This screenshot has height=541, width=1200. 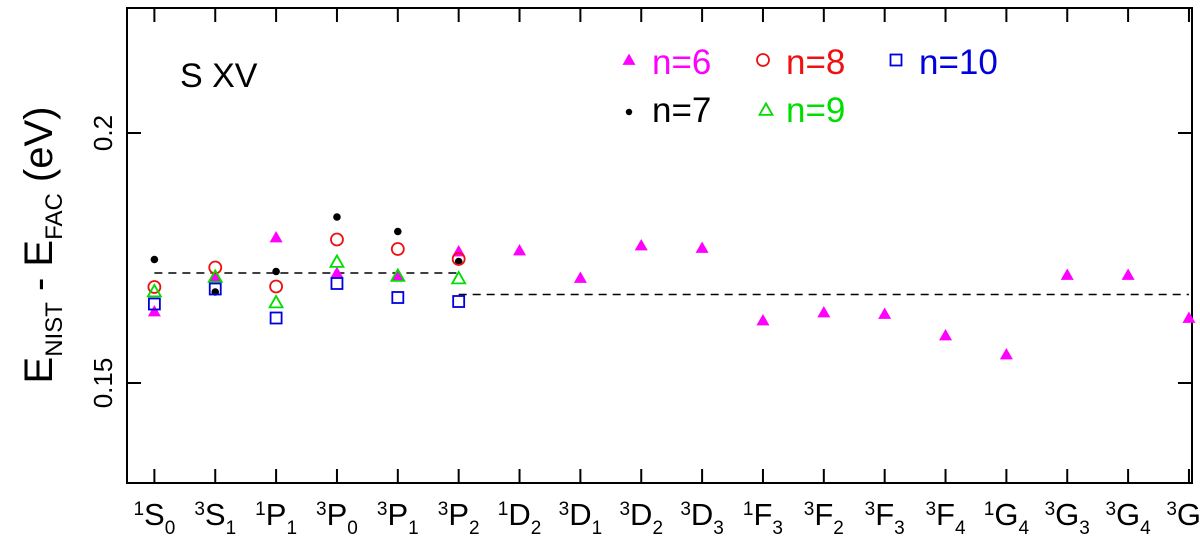 What do you see at coordinates (39, 150) in the screenshot?
I see `y-title-unit: (eV)` at bounding box center [39, 150].